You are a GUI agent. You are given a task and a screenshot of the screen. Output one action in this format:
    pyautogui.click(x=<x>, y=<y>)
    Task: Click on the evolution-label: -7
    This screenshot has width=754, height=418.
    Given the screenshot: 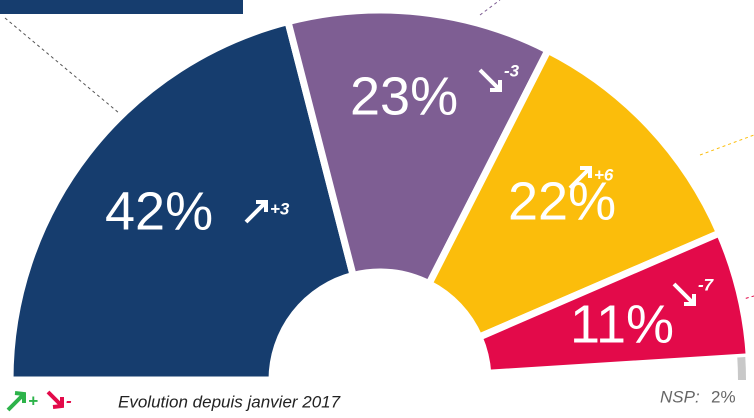 What is the action you would take?
    pyautogui.click(x=706, y=284)
    